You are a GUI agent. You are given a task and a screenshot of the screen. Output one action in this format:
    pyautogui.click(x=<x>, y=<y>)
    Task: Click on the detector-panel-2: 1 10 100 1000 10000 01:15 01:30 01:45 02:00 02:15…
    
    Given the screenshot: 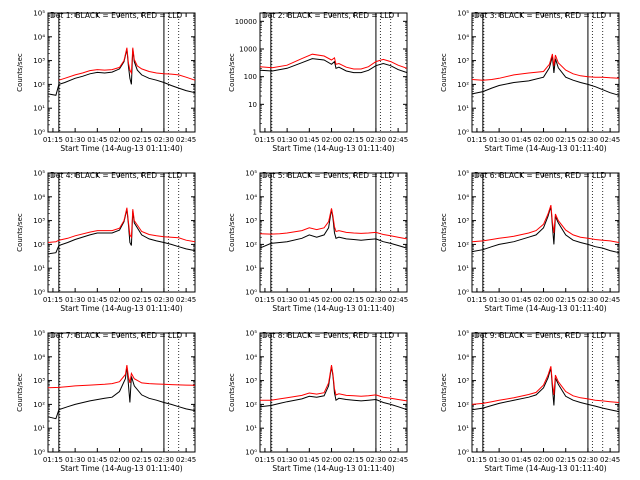 What is the action you would take?
    pyautogui.click(x=318, y=82)
    